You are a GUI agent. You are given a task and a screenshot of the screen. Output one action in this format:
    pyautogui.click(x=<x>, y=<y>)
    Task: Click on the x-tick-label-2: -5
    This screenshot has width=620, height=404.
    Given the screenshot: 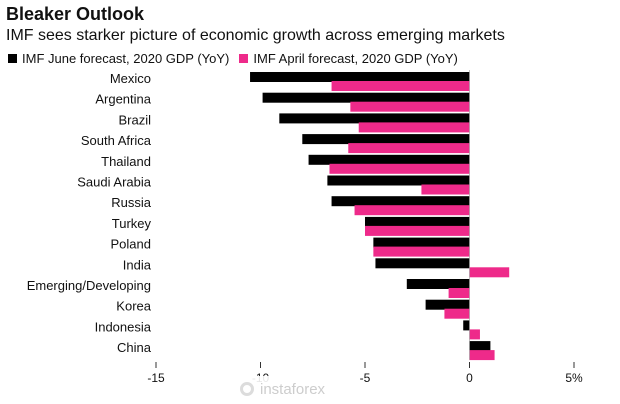 What is the action you would take?
    pyautogui.click(x=365, y=378)
    